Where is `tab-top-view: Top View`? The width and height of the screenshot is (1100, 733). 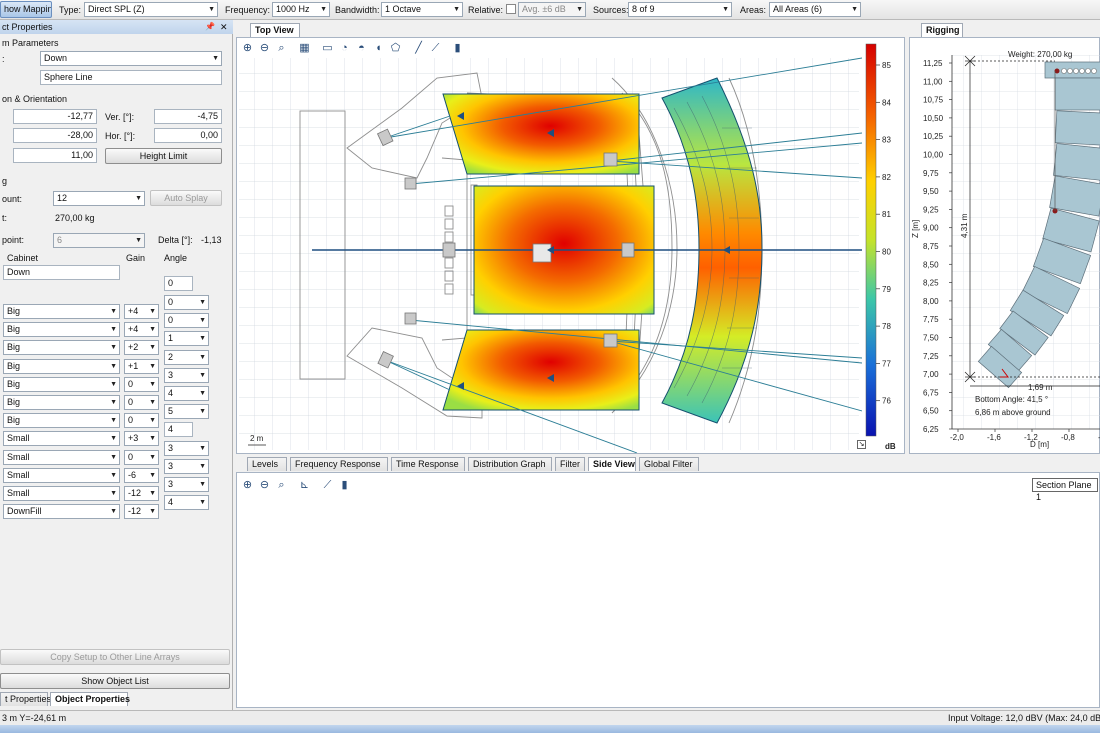
tab-top-view: Top View is located at coordinates (275, 30).